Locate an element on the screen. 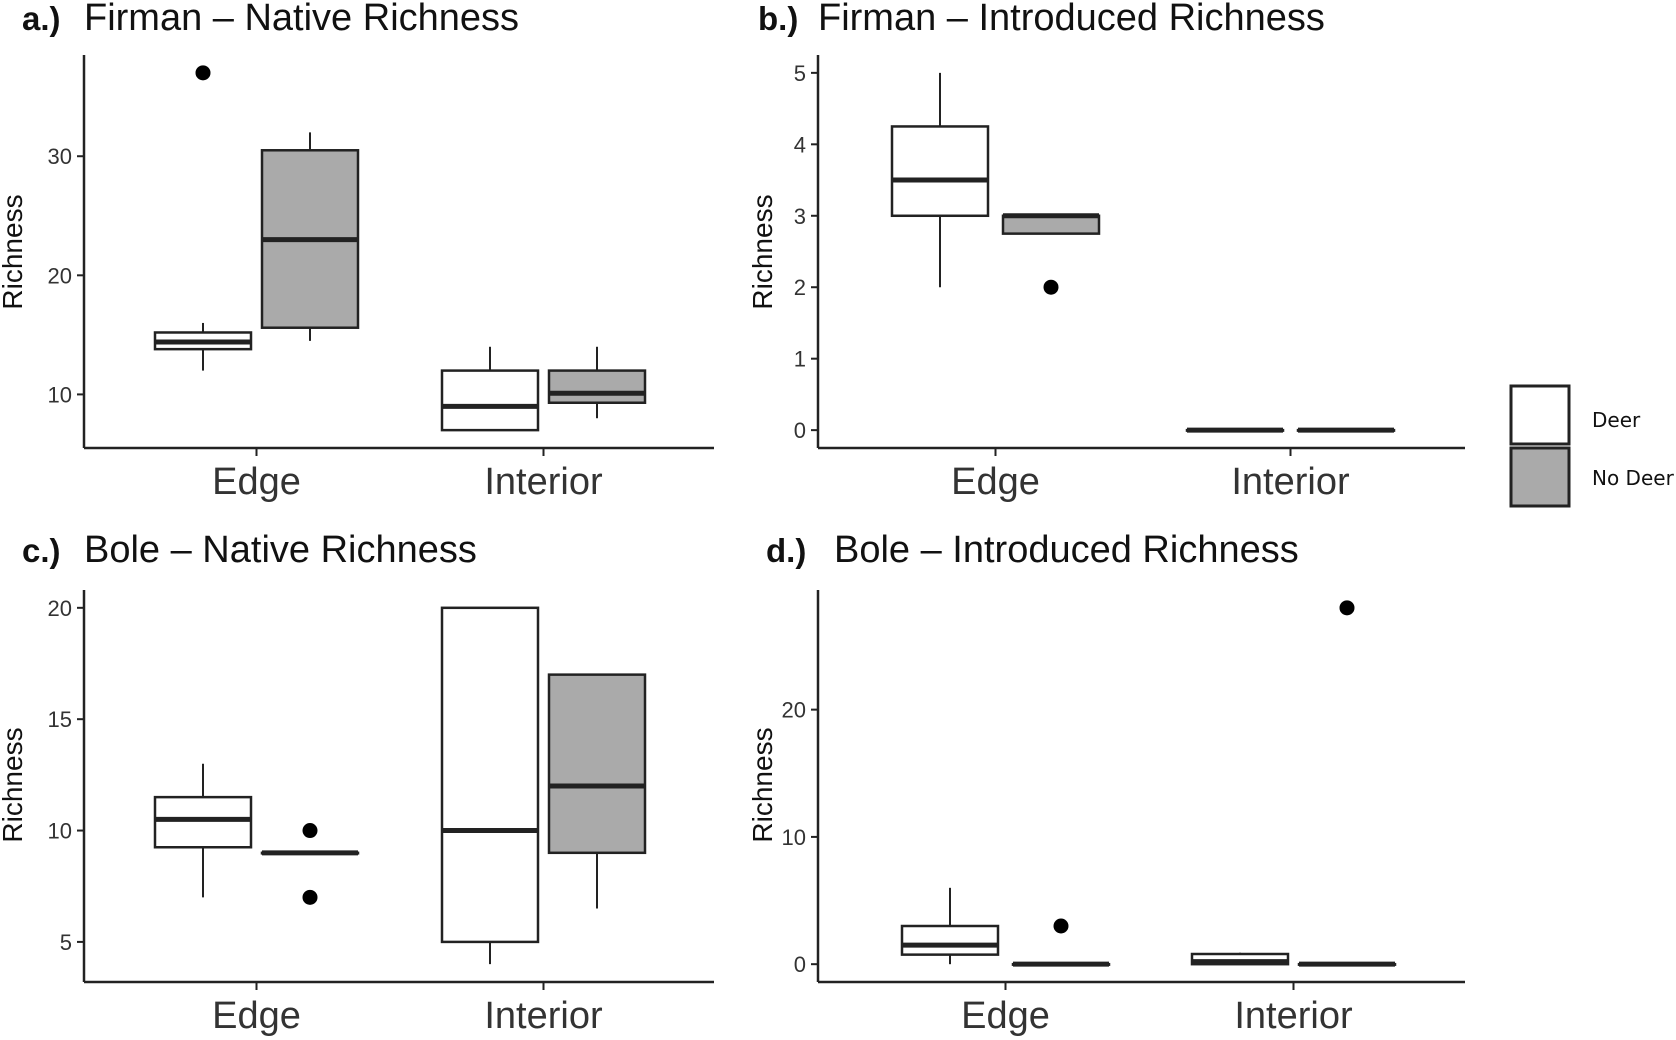 The width and height of the screenshot is (1676, 1040). legend-label-no-deer: No Deer is located at coordinates (1633, 478).